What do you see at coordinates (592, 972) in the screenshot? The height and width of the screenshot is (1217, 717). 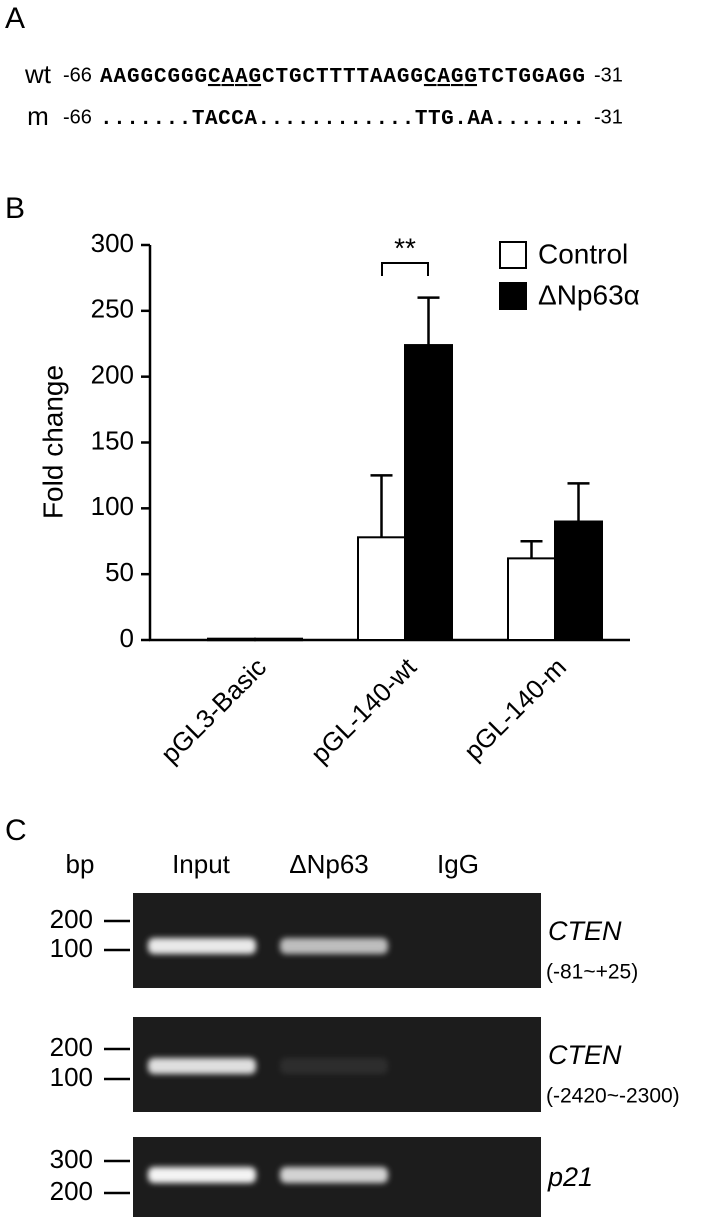 I see `region: (-81~+25)` at bounding box center [592, 972].